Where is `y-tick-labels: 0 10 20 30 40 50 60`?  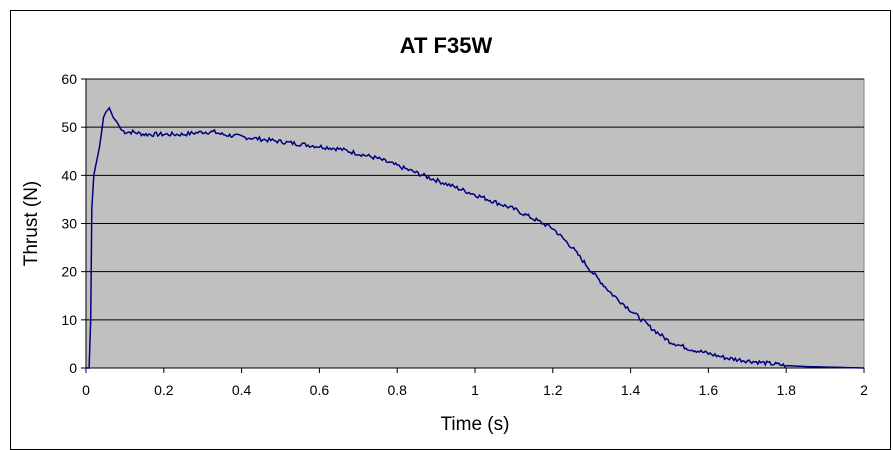 y-tick-labels: 0 10 20 30 40 50 60 is located at coordinates (73, 223).